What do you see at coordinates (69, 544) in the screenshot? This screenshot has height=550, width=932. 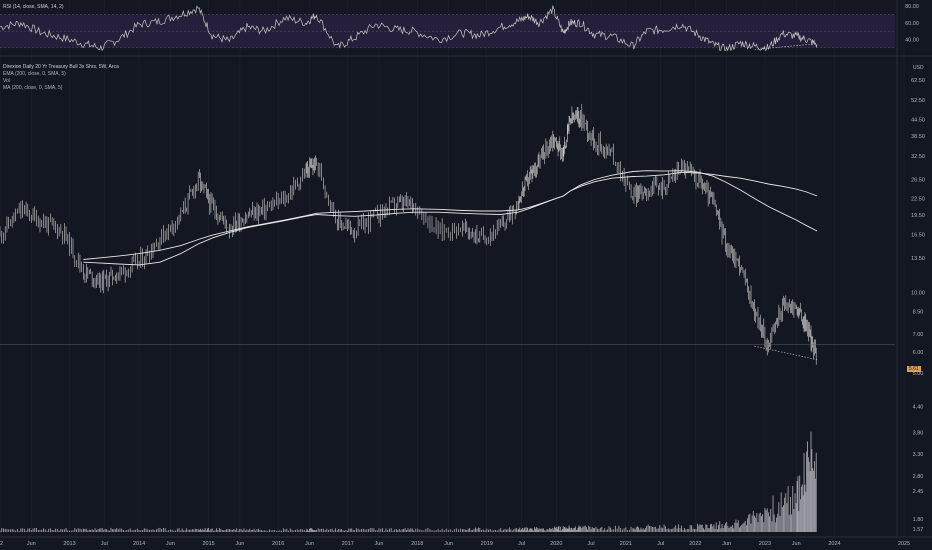 I see `x-tick-label: 2013` at bounding box center [69, 544].